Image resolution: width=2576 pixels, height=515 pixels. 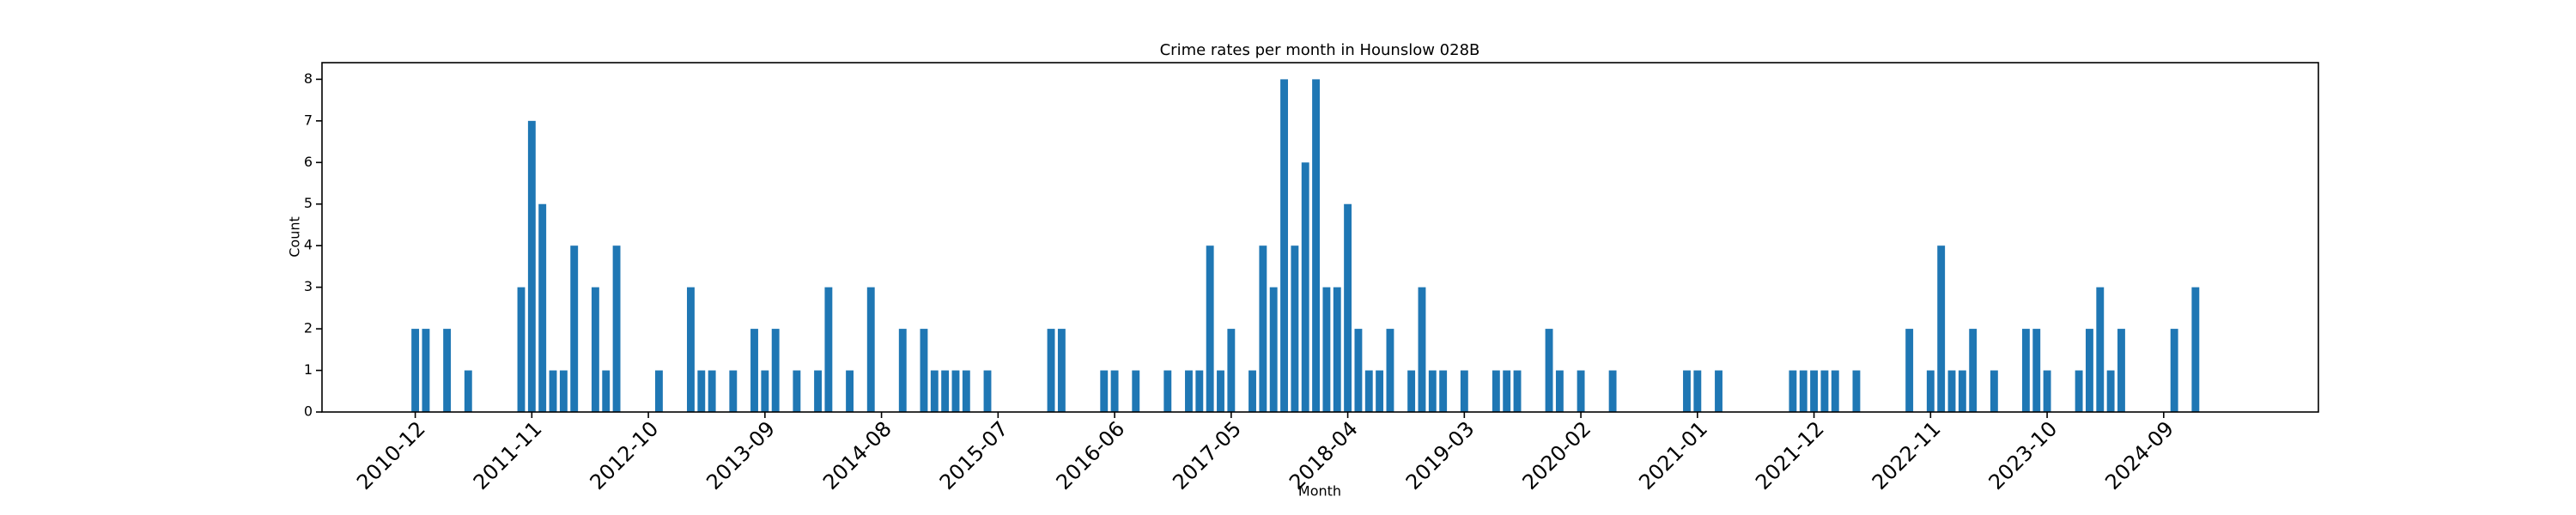 I want to click on y-axis-label: Count, so click(x=295, y=237).